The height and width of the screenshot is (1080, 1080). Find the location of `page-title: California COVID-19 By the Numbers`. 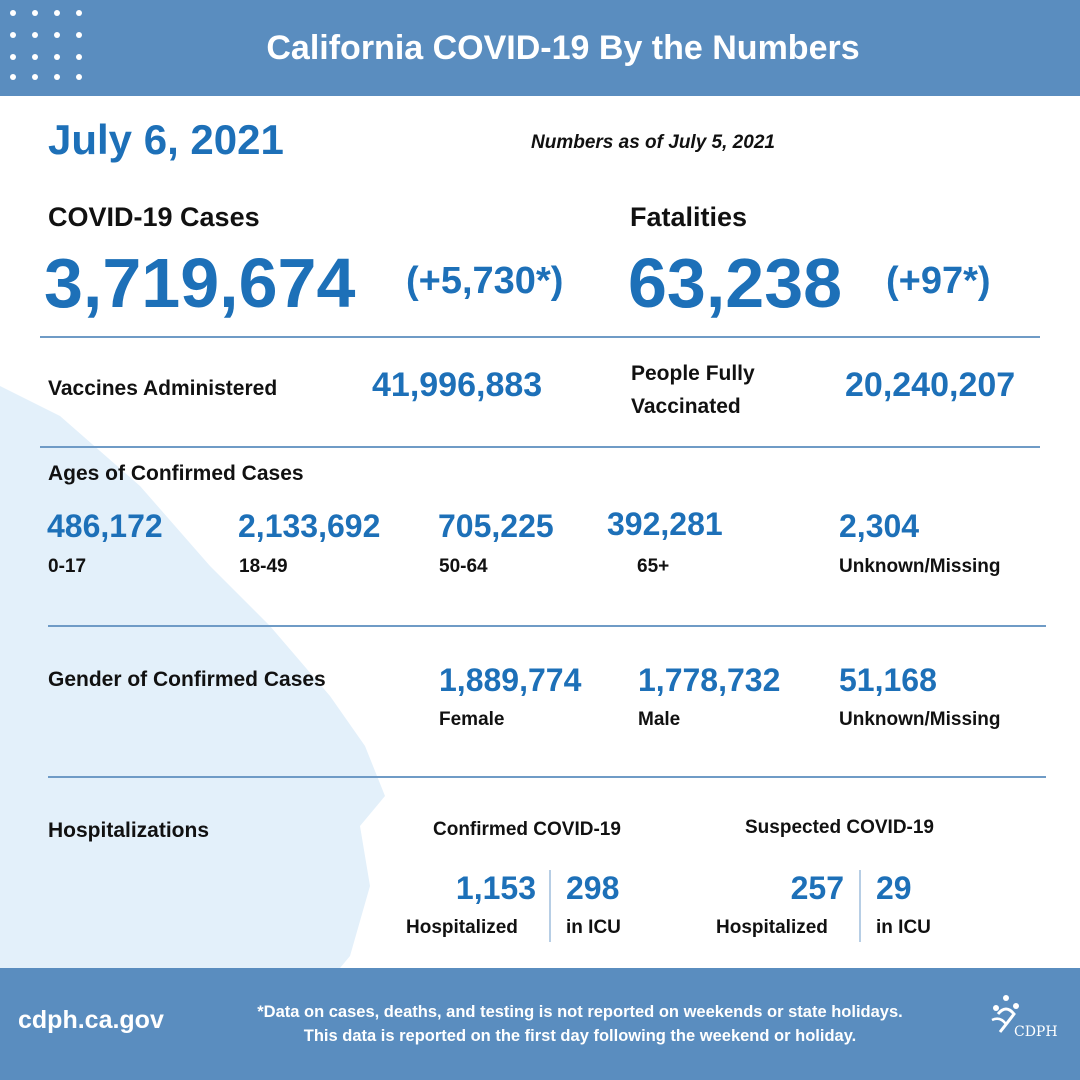

page-title: California COVID-19 By the Numbers is located at coordinates (563, 48).